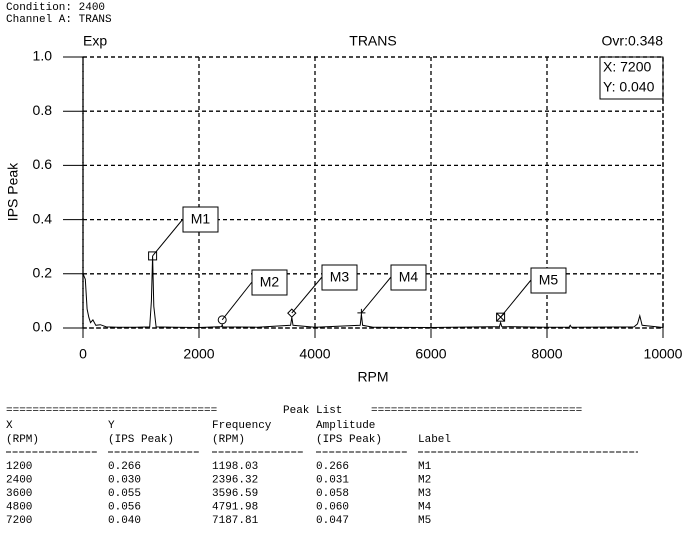  Describe the element at coordinates (235, 480) in the screenshot. I see `table-cell: 2396.32` at that location.